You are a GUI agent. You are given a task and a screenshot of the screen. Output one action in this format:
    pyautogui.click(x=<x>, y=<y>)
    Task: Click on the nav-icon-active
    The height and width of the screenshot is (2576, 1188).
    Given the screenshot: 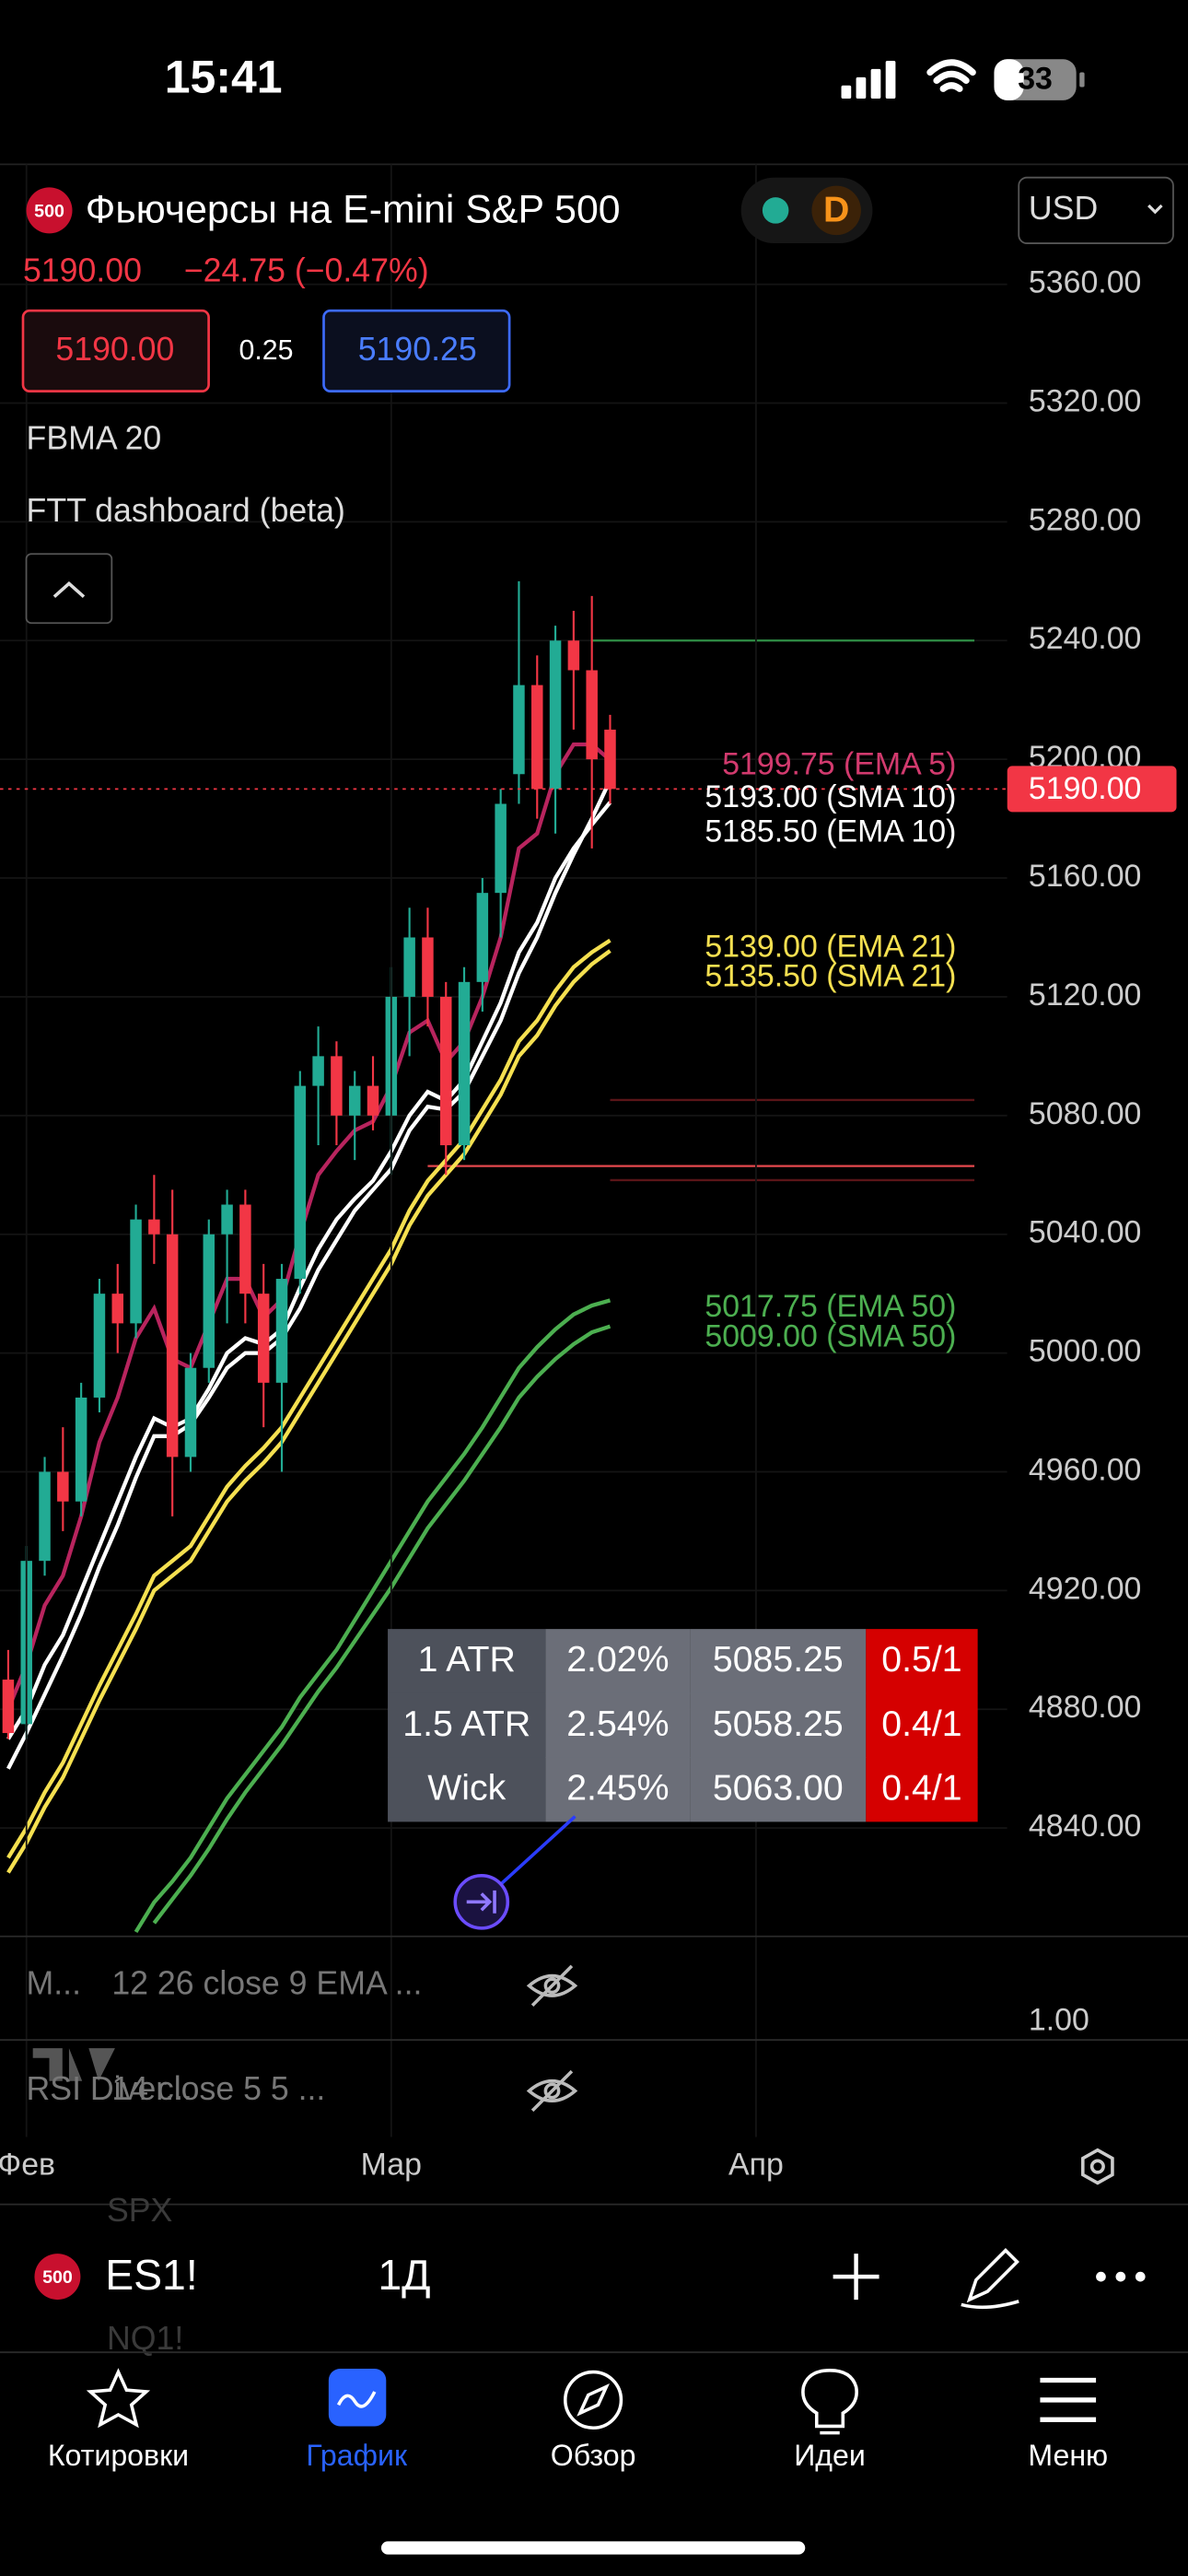 What is the action you would take?
    pyautogui.click(x=357, y=2398)
    